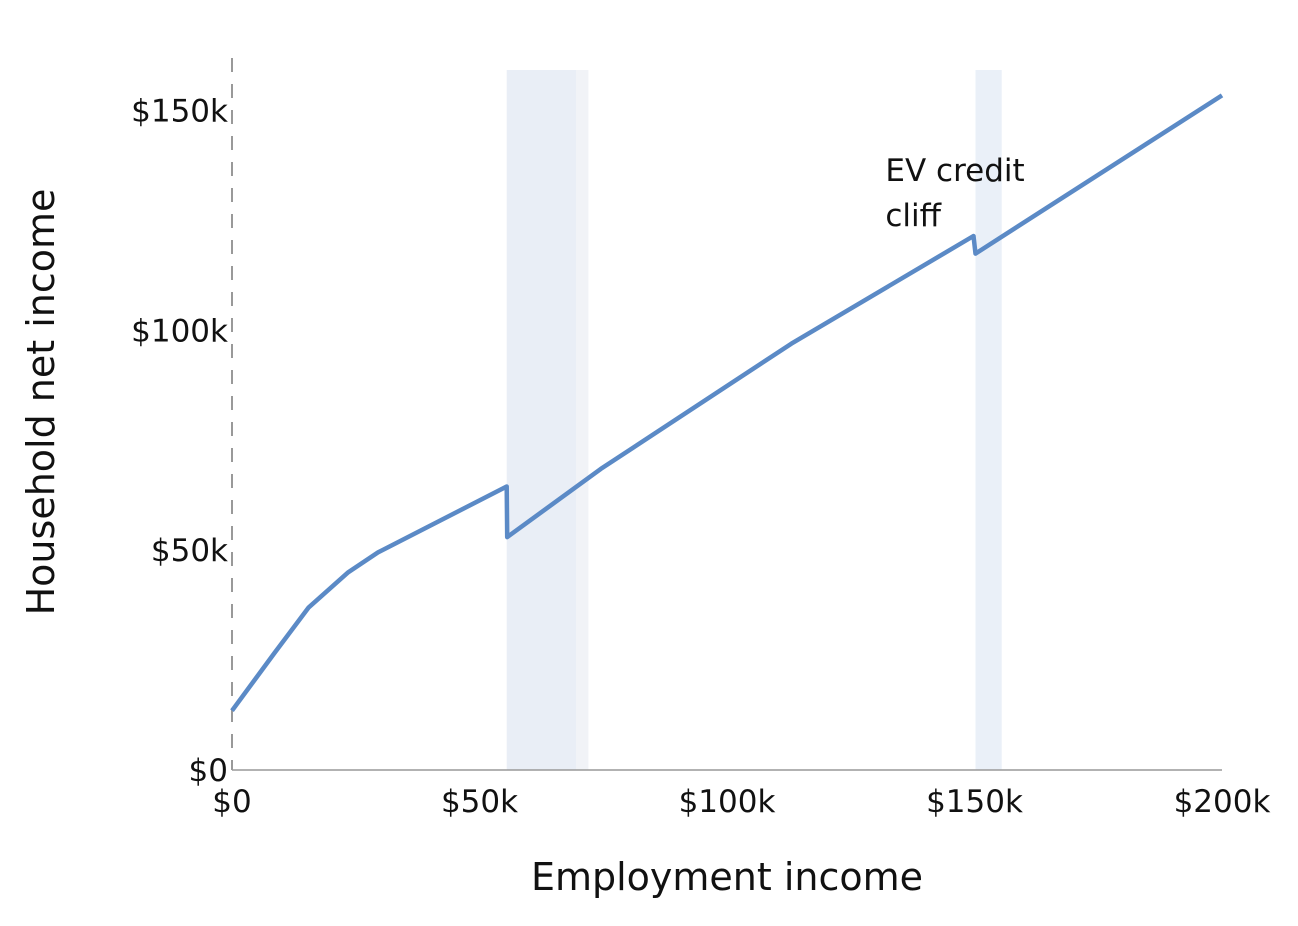  Describe the element at coordinates (1222, 802) in the screenshot. I see `x-tick-label: $200k` at that location.